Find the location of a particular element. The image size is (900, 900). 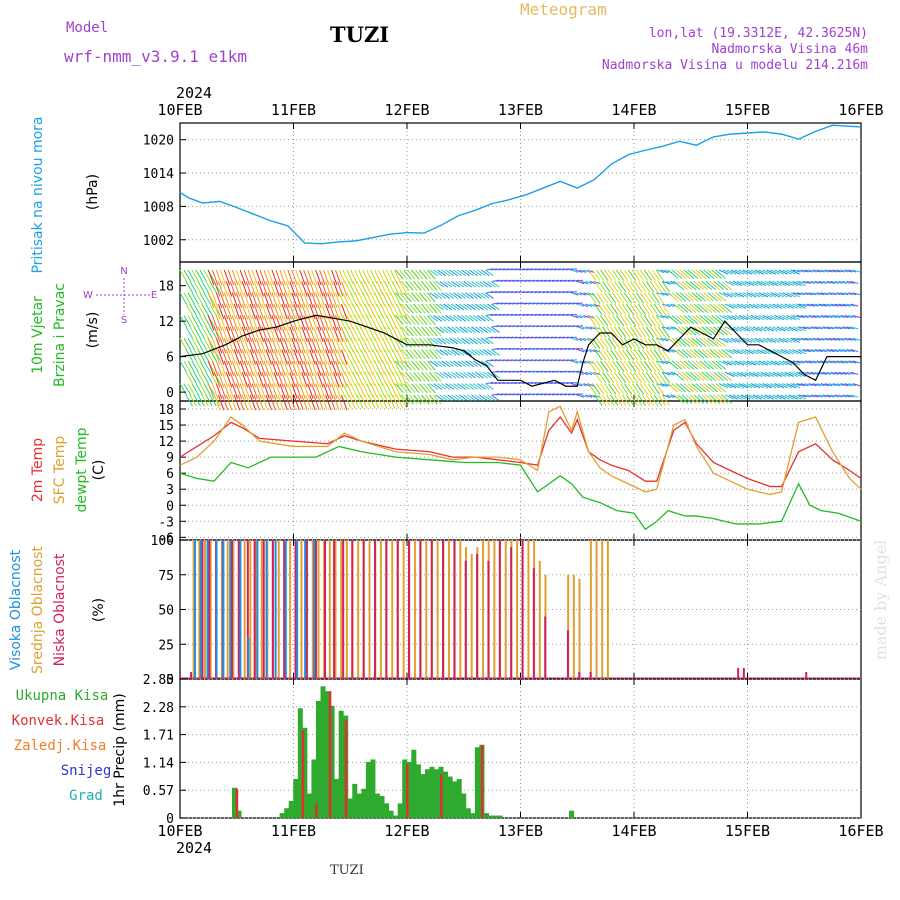

top-date-label: 10FEB is located at coordinates (179, 110).